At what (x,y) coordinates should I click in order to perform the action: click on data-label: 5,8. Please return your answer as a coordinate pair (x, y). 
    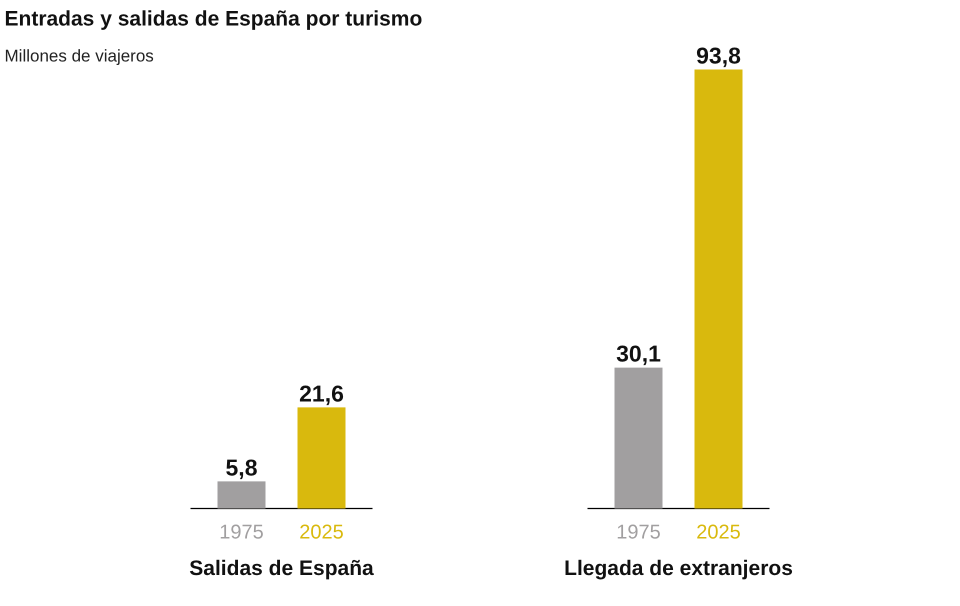
    Looking at the image, I should click on (242, 467).